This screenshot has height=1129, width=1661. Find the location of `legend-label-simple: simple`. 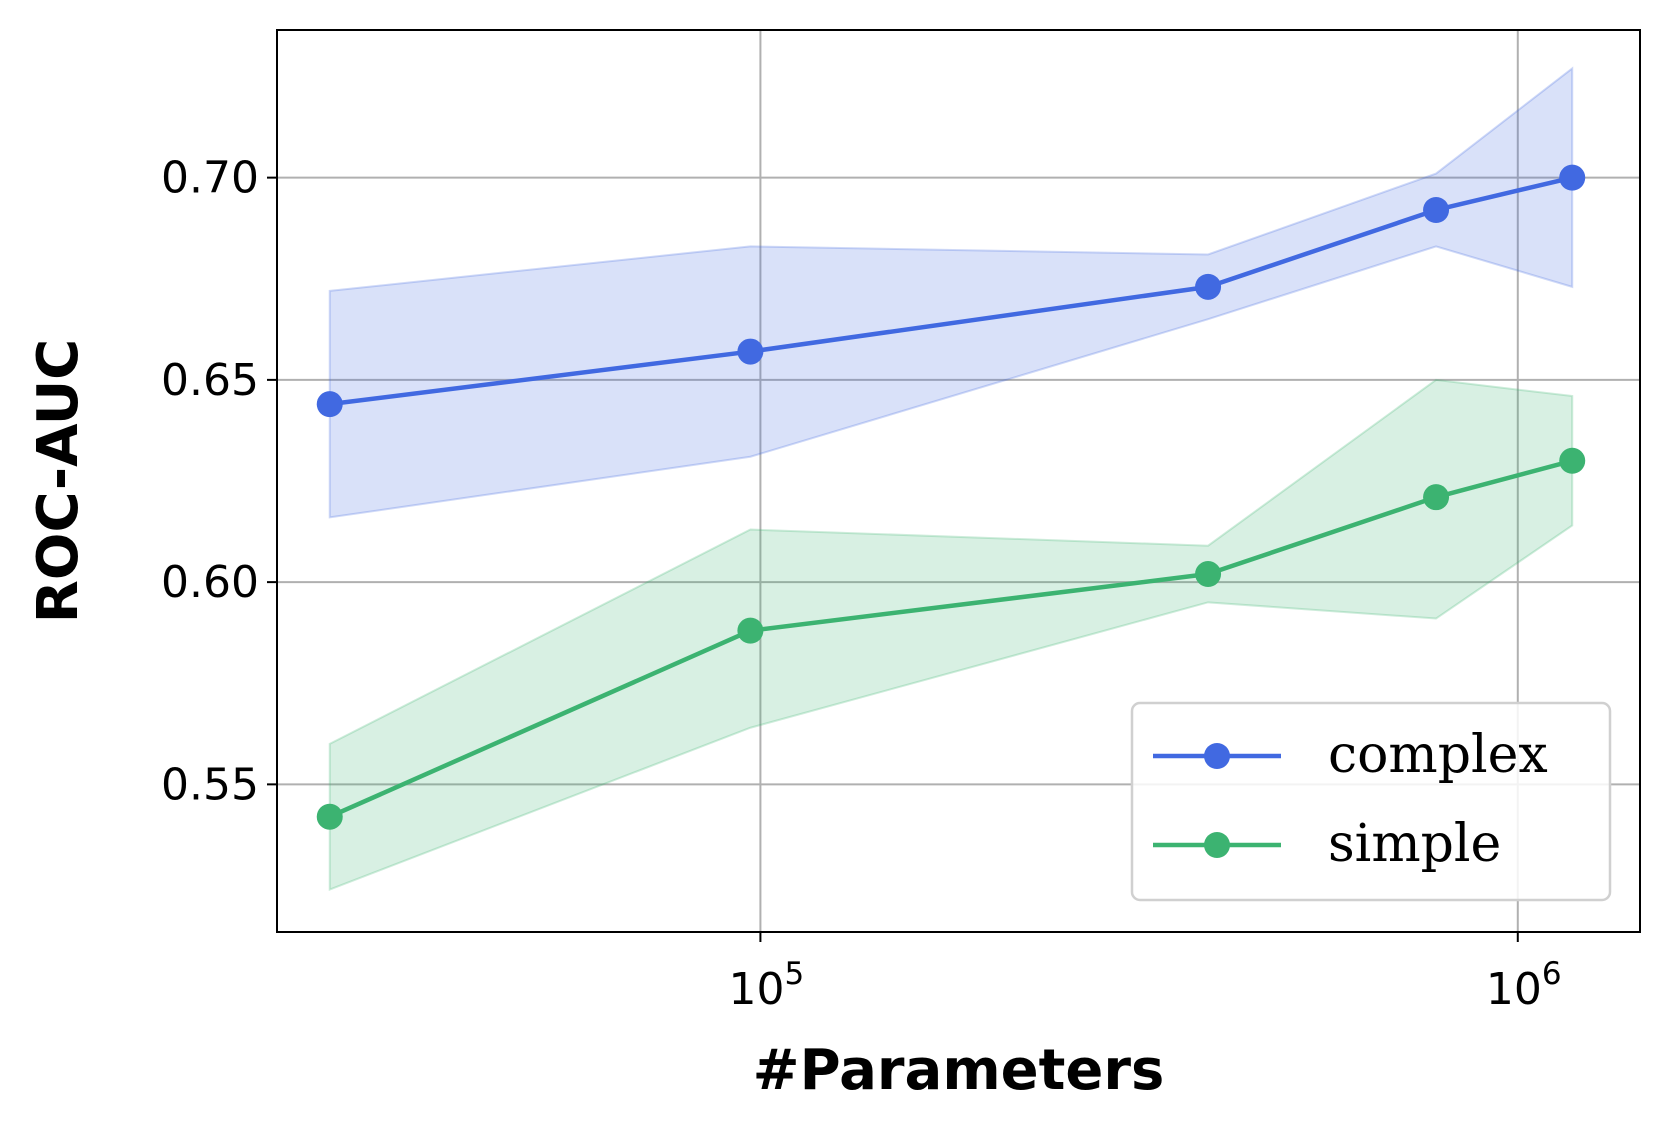

legend-label-simple: simple is located at coordinates (1414, 844).